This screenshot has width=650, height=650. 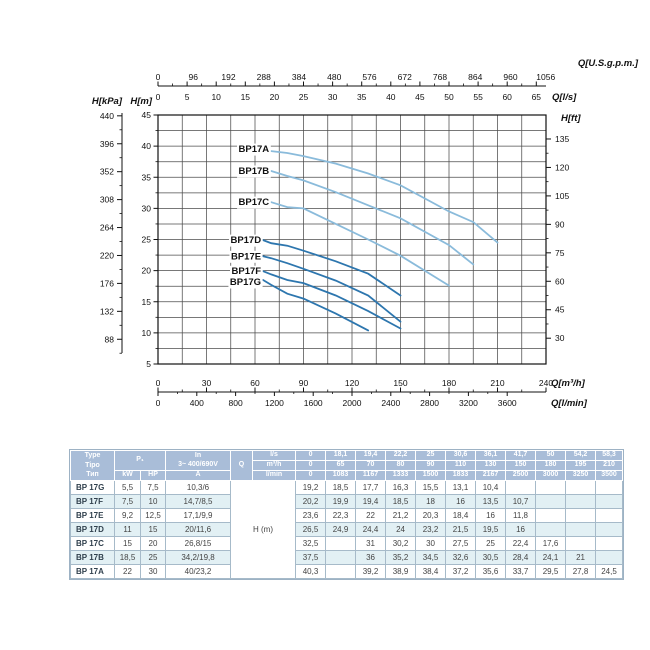 What do you see at coordinates (431, 487) in the screenshot?
I see `h-value: 15,5` at bounding box center [431, 487].